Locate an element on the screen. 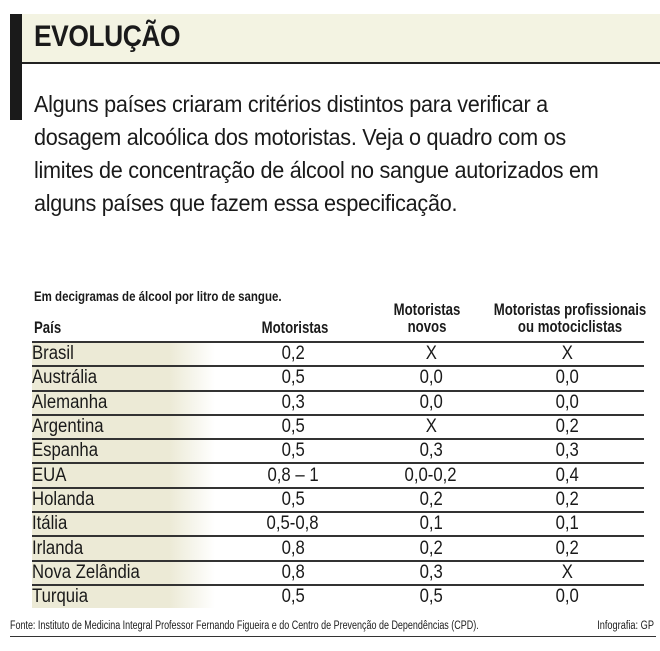  drivers-cell-text: 0,5-0,8 is located at coordinates (293, 524).